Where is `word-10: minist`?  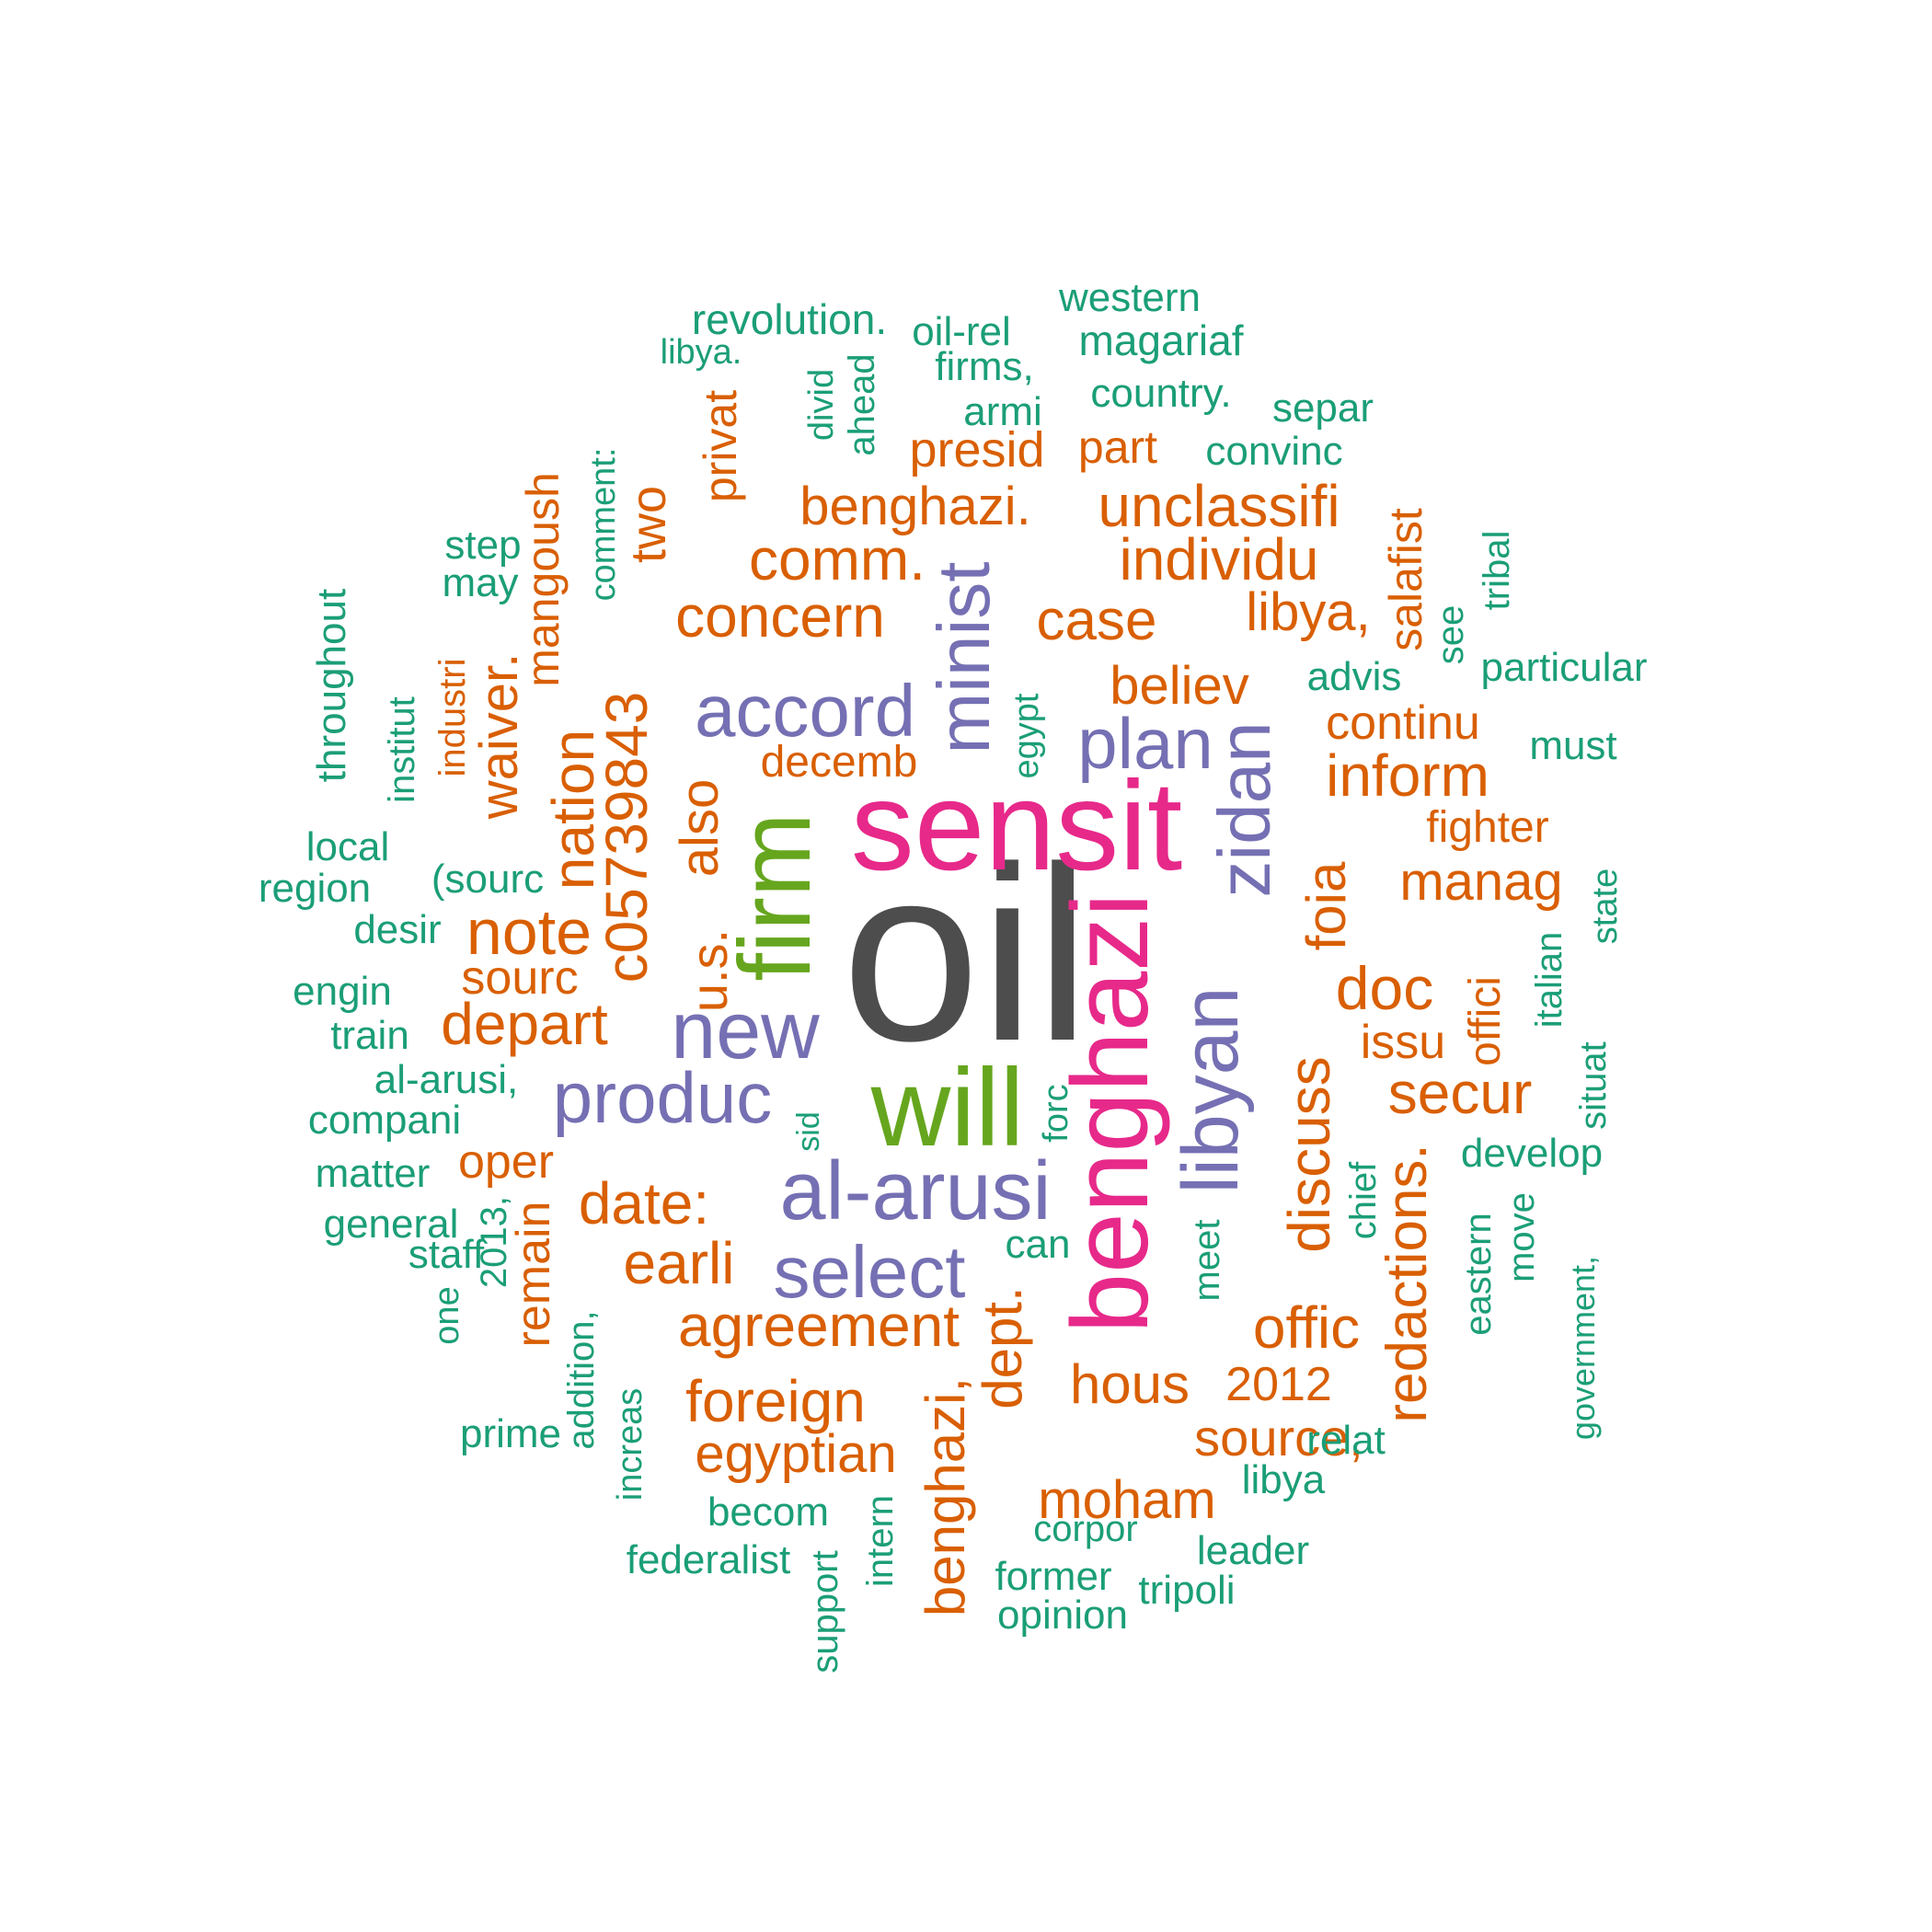
word-10: minist is located at coordinates (964, 658).